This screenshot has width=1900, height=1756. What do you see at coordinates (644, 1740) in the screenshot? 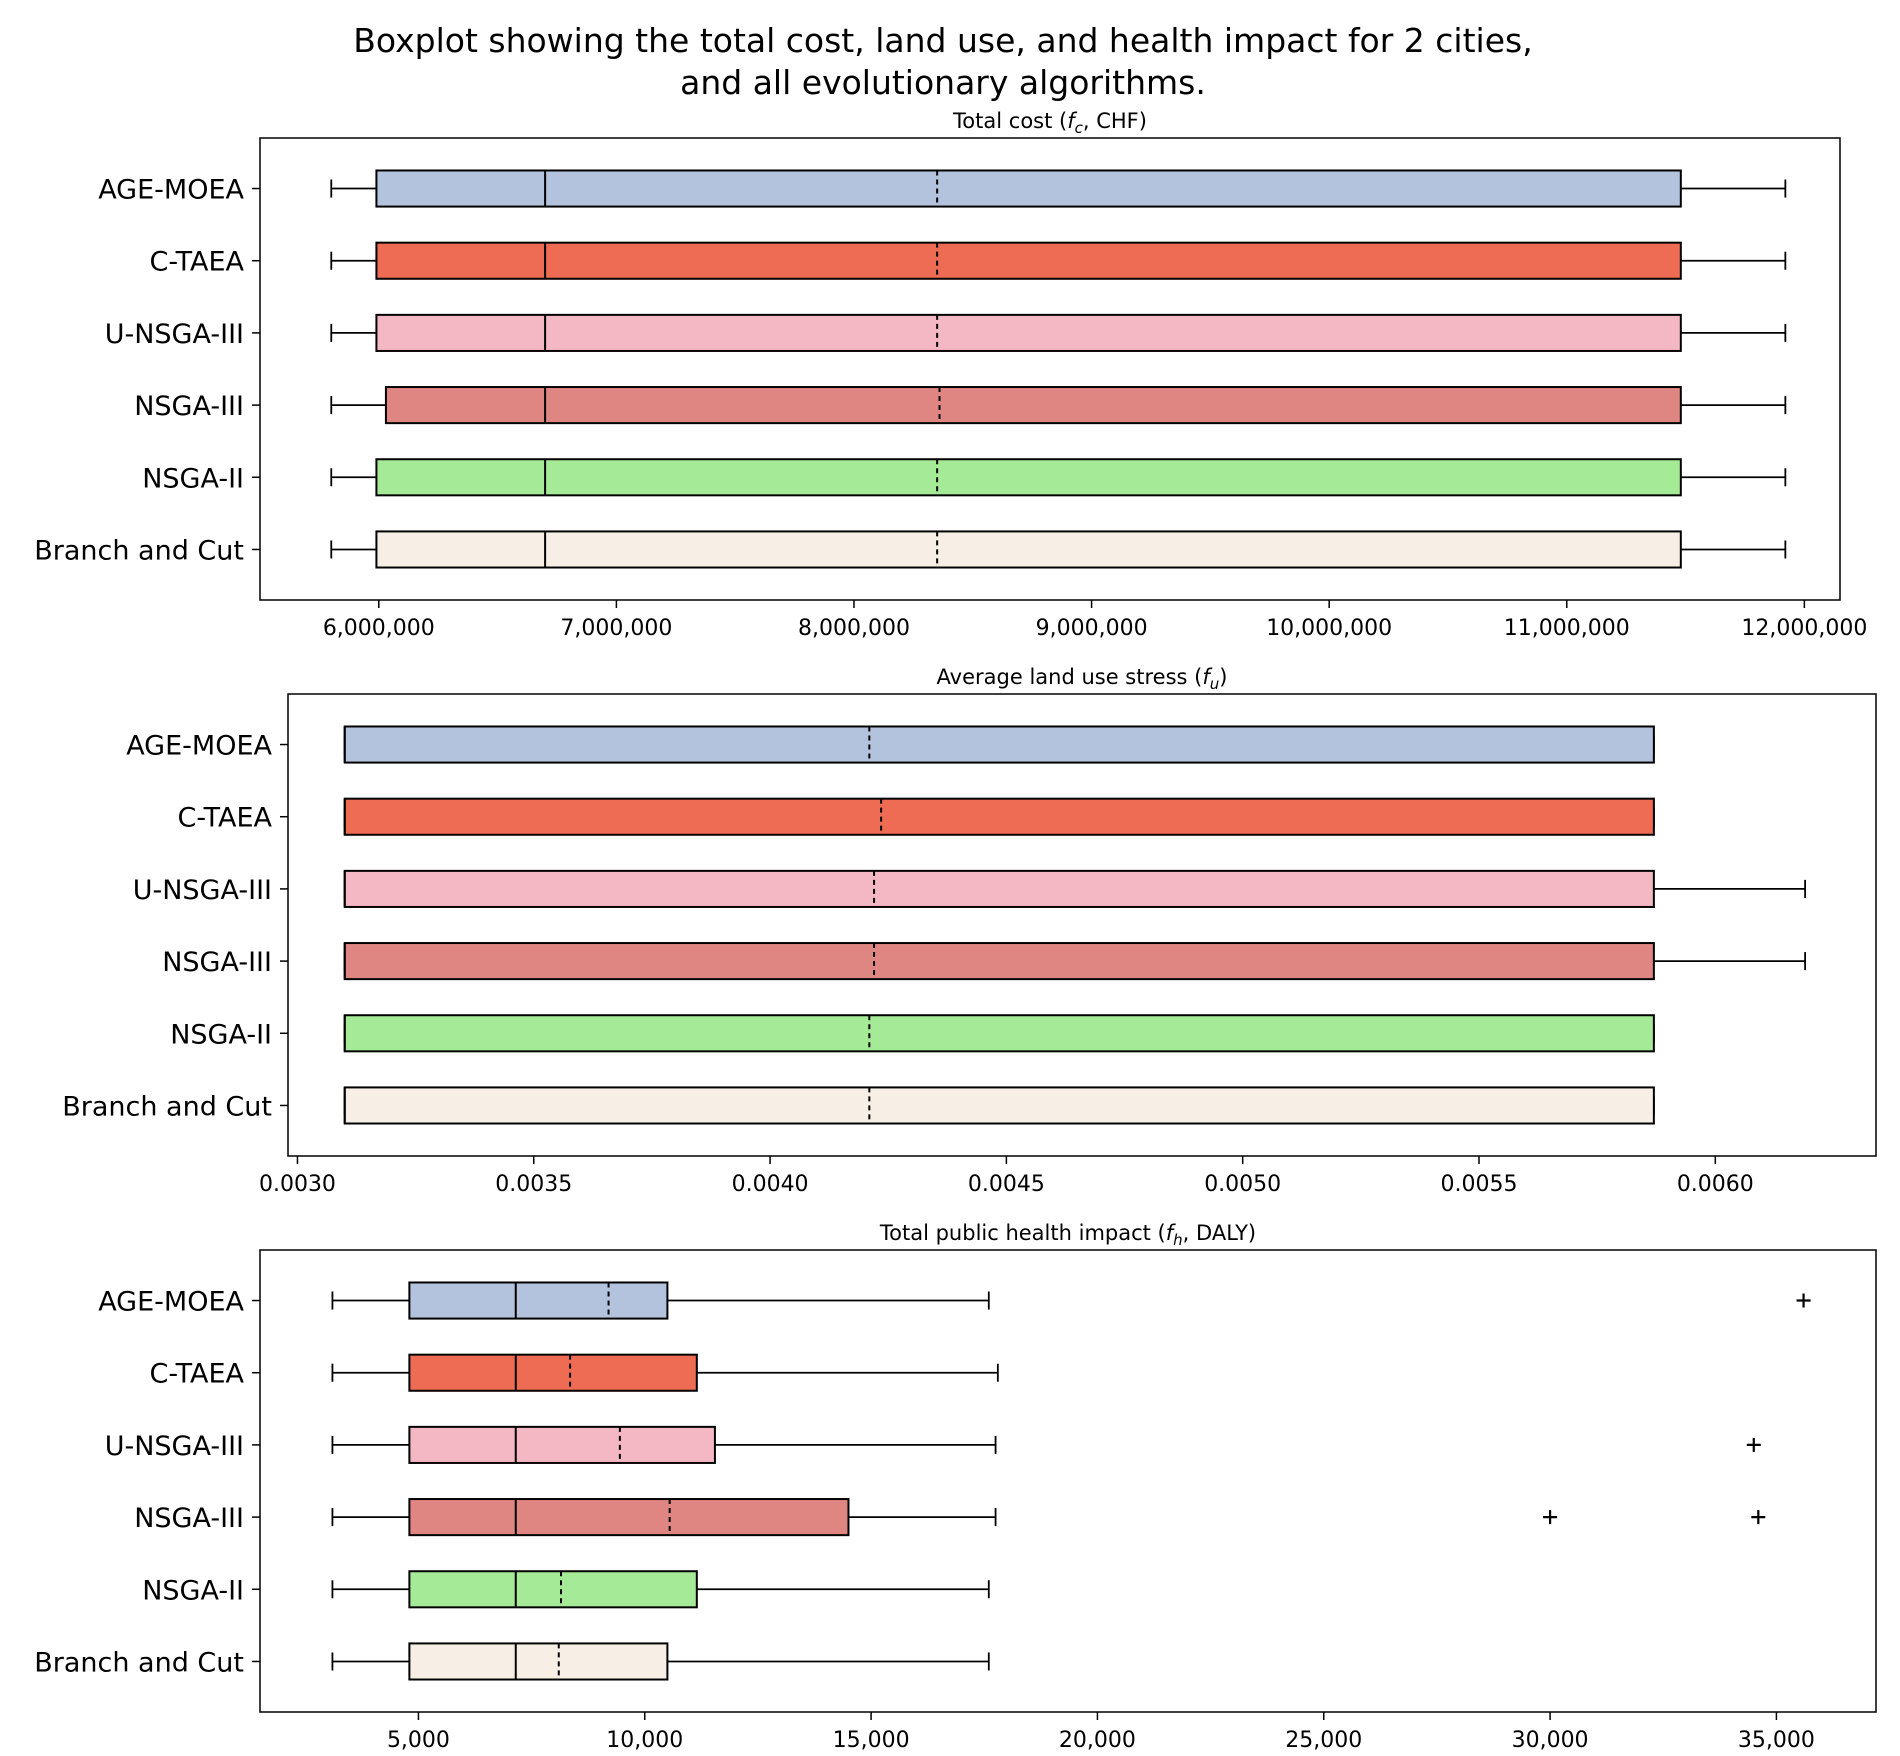
I see `x-tick-label: 10,000` at bounding box center [644, 1740].